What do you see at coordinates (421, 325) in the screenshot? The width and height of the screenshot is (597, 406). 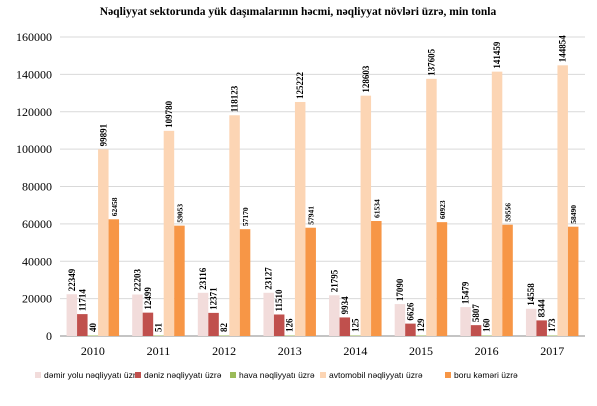 I see `data-label: 129` at bounding box center [421, 325].